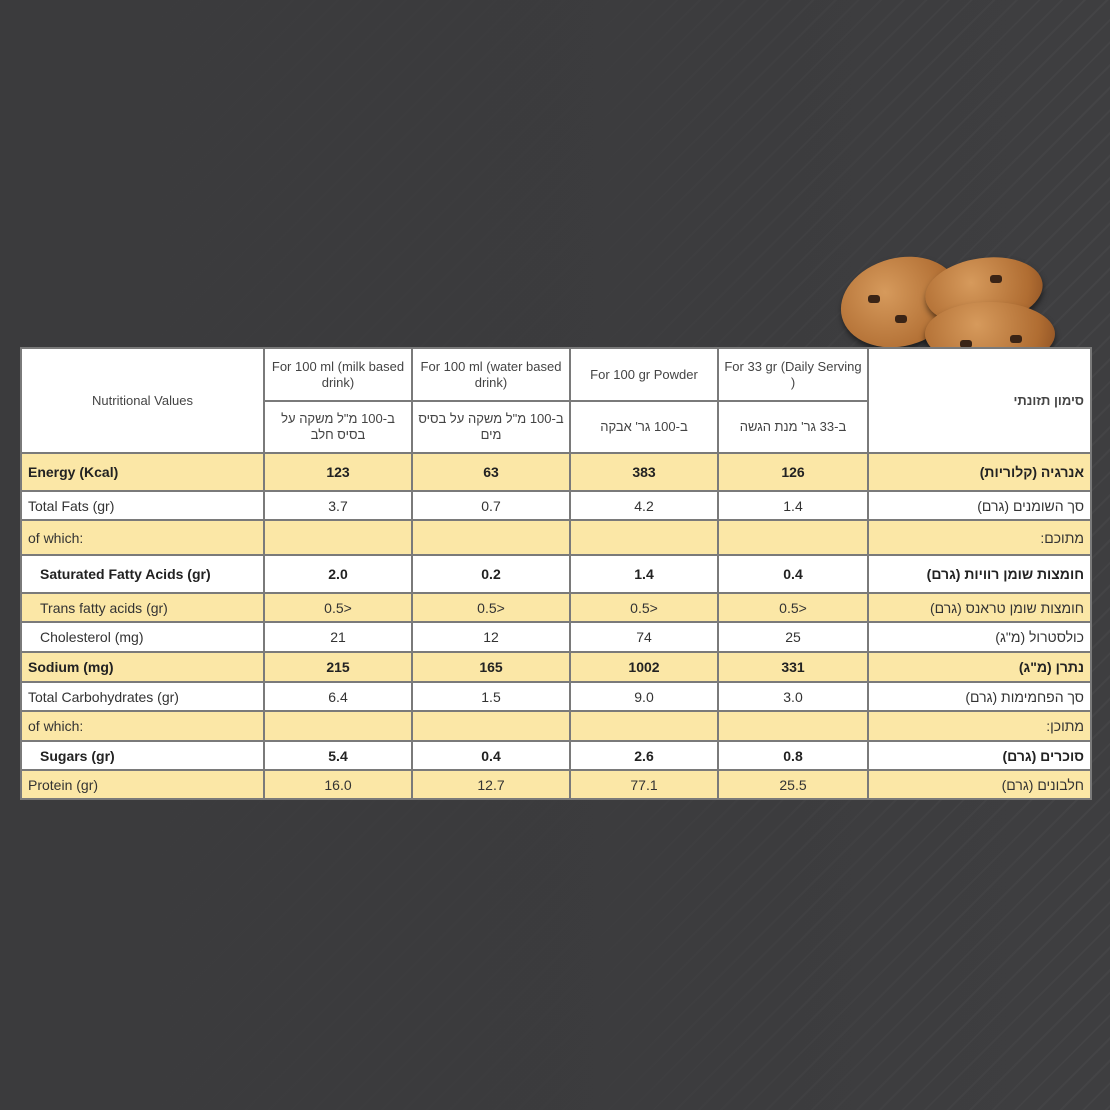 This screenshot has width=1110, height=1110. I want to click on row-value: 165, so click(491, 667).